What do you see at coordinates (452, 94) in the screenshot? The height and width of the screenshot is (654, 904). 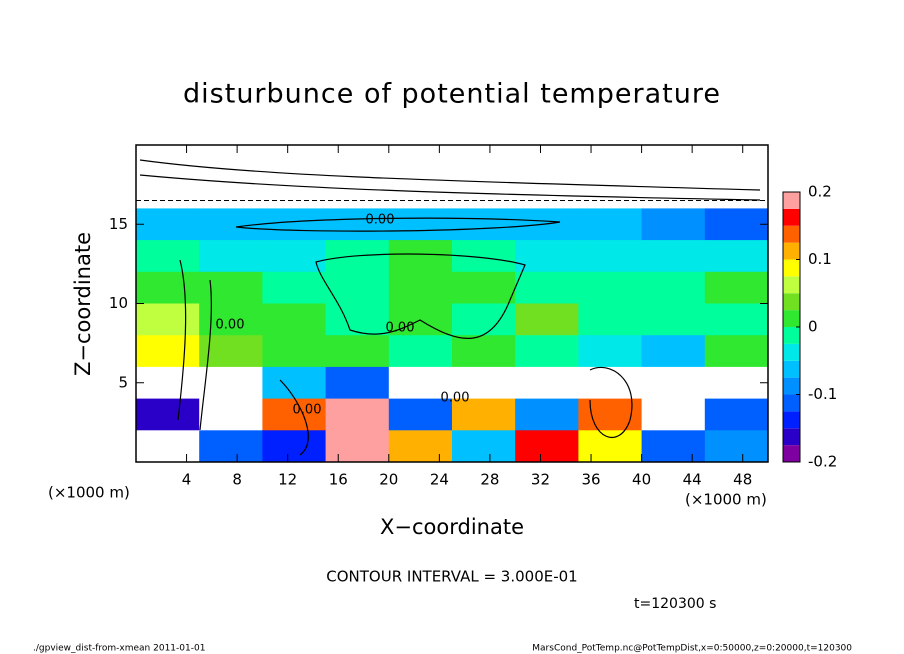 I see `chart-title: disturbunce of potential temperature` at bounding box center [452, 94].